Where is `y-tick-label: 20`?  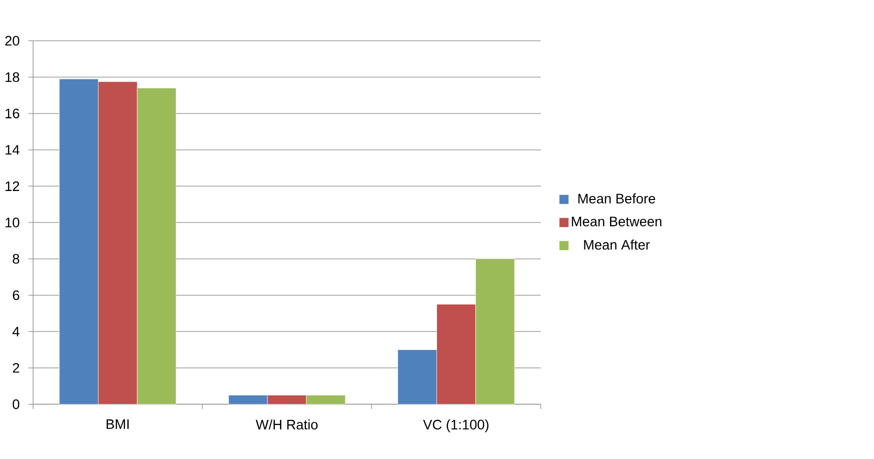 y-tick-label: 20 is located at coordinates (12, 41).